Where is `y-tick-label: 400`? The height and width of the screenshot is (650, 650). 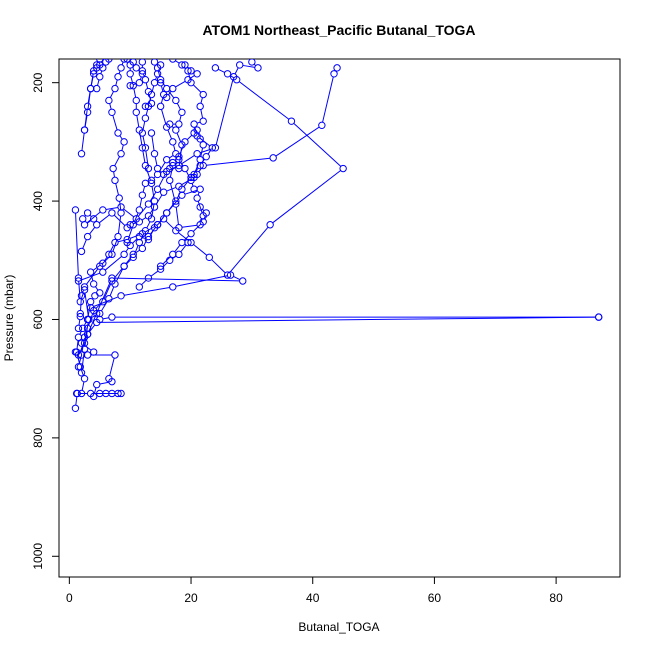 y-tick-label: 400 is located at coordinates (38, 201).